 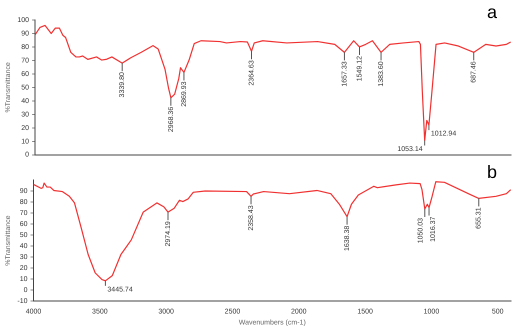 I want to click on annotation: b, so click(x=491, y=172).